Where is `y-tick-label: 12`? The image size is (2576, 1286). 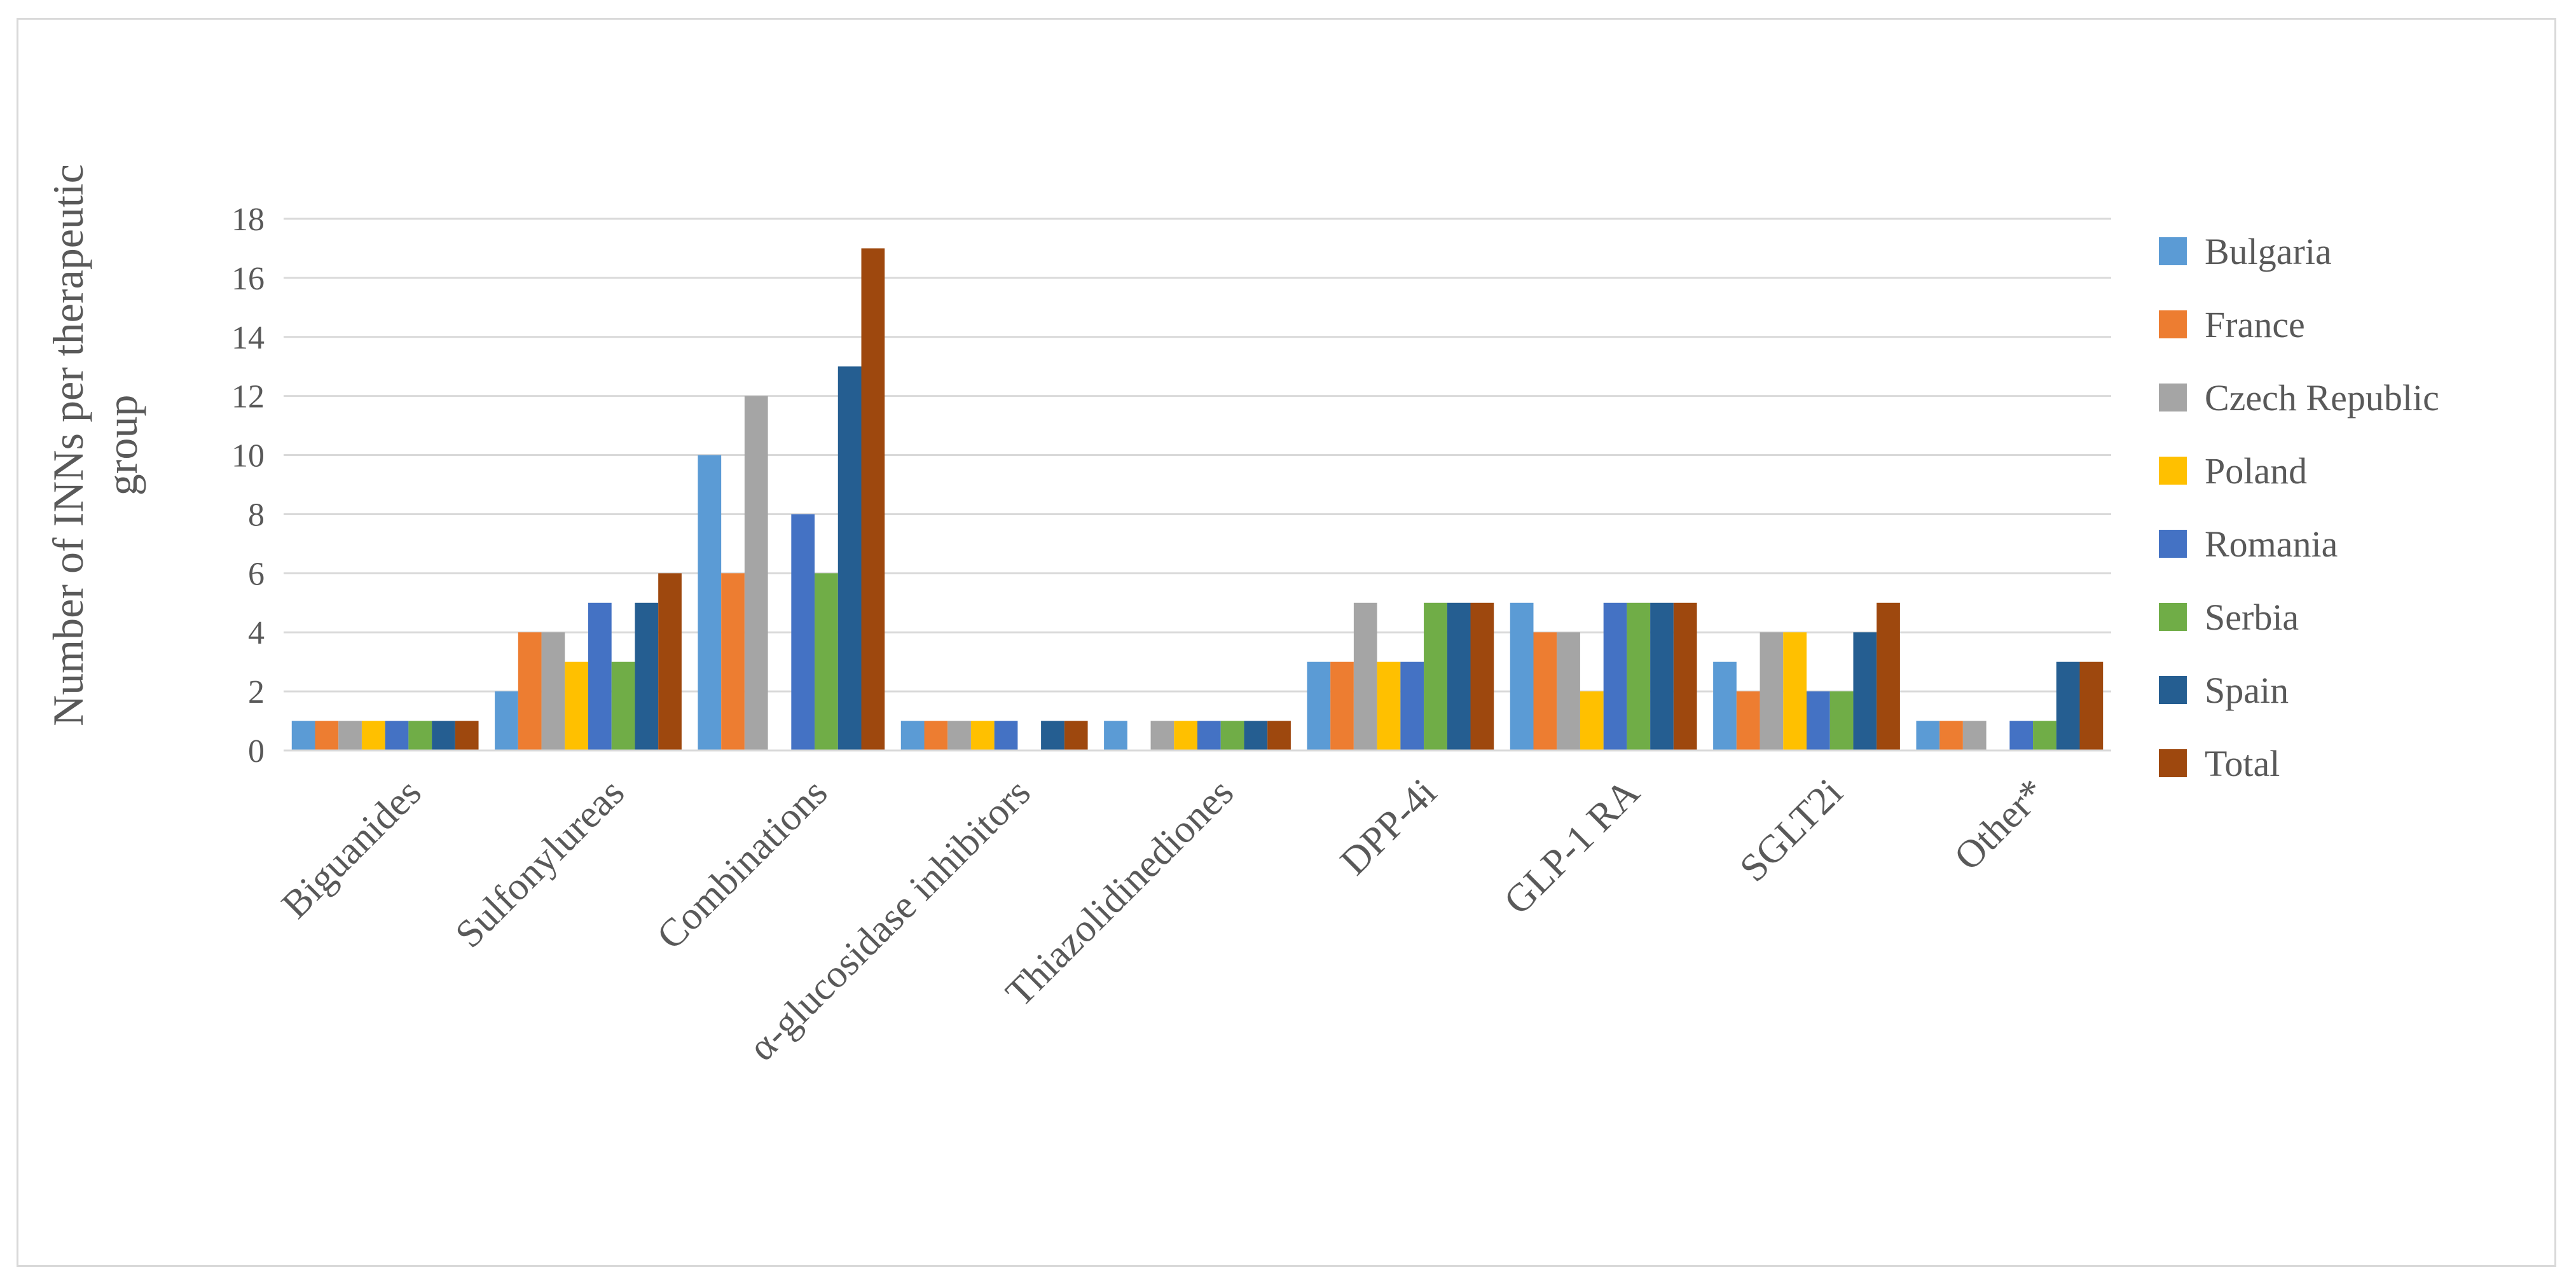
y-tick-label: 12 is located at coordinates (248, 397).